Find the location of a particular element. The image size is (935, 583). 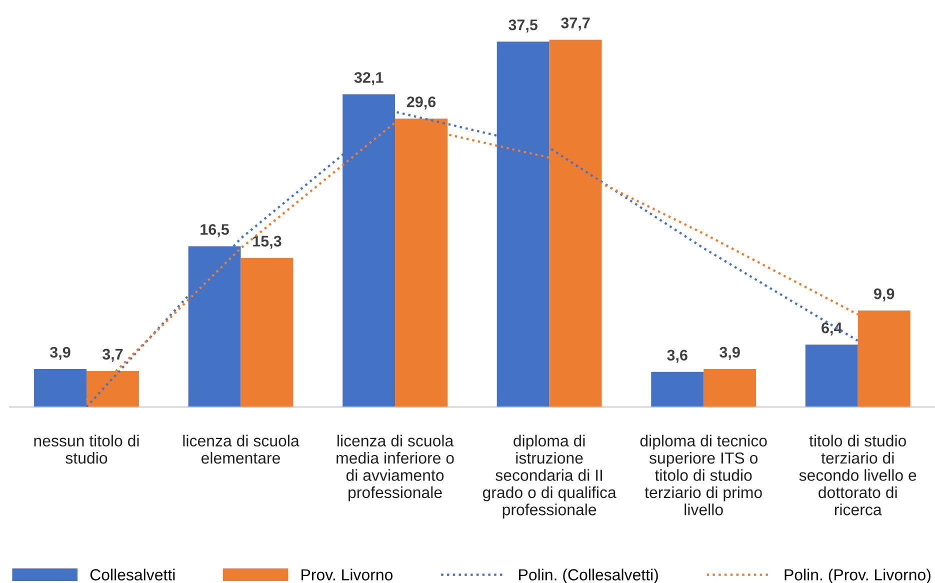

x-tick-label: diploma di tecnico superiore ITS o titolo di studio terziario di primo livello is located at coordinates (703, 475).